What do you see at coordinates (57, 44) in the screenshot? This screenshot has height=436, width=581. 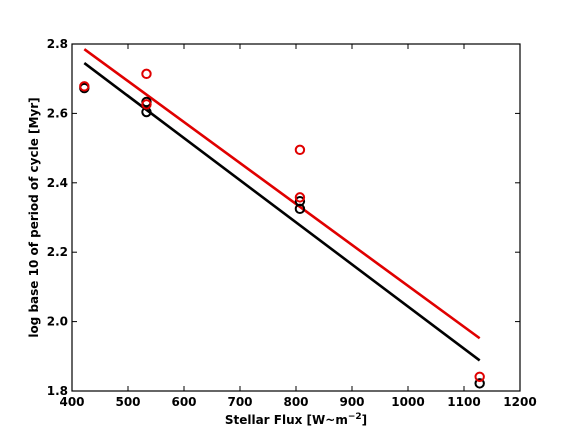 I see `y-tick-label: 2.8` at bounding box center [57, 44].